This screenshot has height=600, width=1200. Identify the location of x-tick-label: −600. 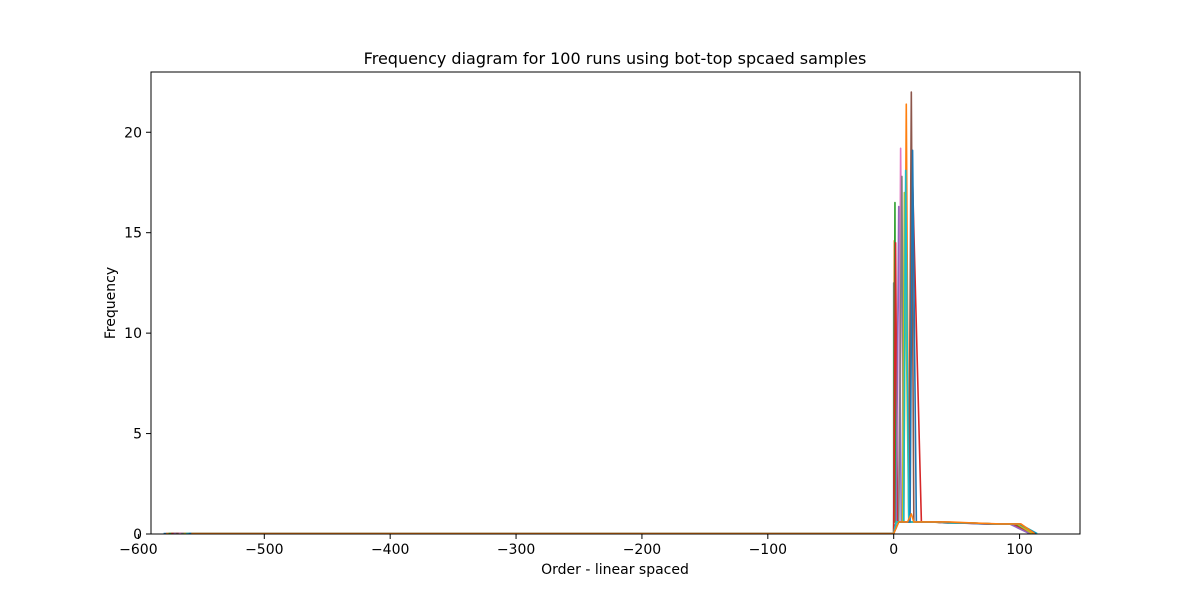
(138, 550).